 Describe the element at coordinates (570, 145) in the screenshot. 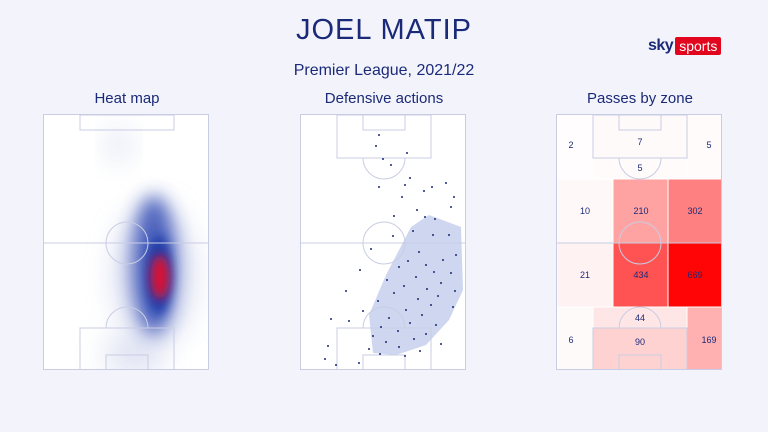

I see `zone-value-label: 2` at that location.